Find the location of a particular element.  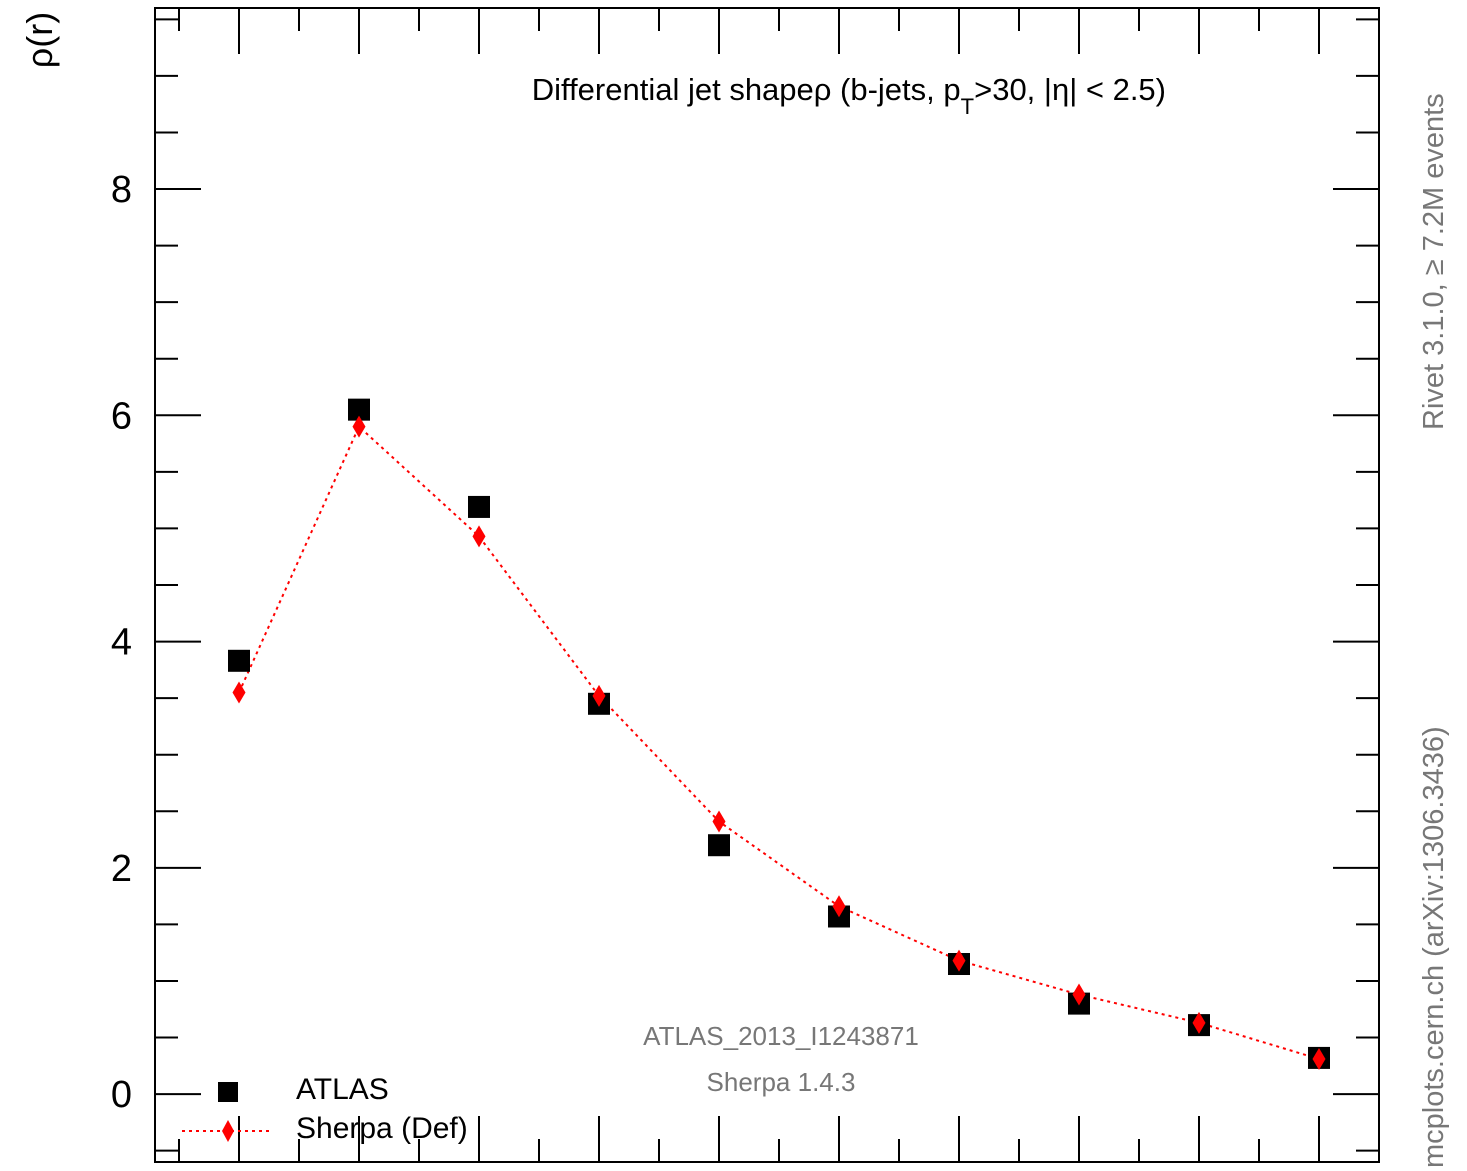

legend-sherpa-marker is located at coordinates (228, 1131).